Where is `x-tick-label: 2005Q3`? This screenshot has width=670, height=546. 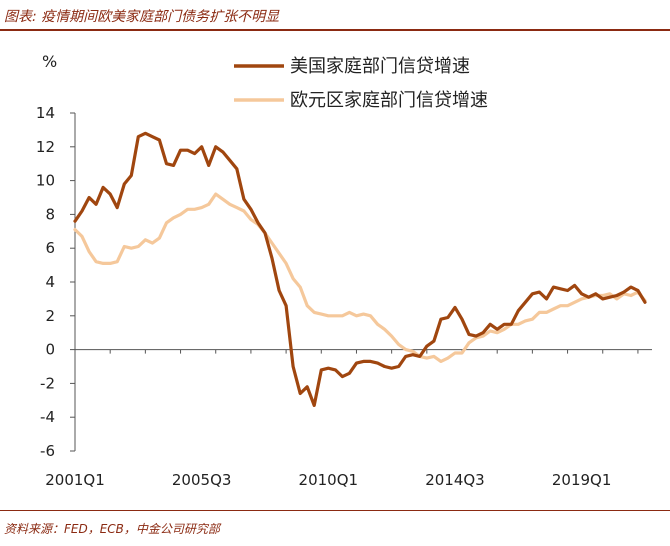
x-tick-label: 2005Q3 is located at coordinates (202, 480).